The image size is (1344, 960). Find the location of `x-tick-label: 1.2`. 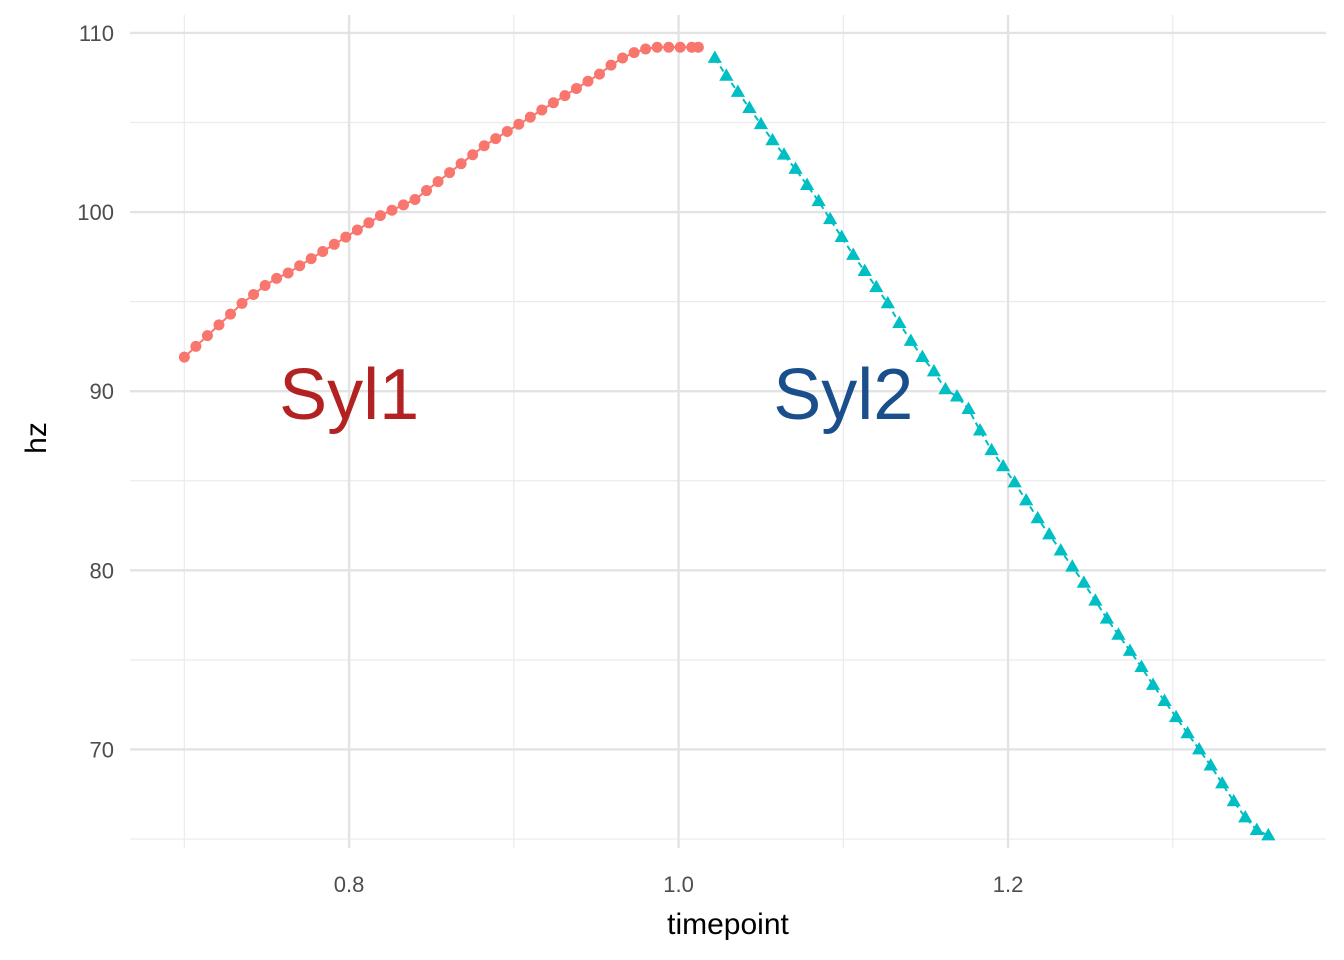

x-tick-label: 1.2 is located at coordinates (1008, 884).